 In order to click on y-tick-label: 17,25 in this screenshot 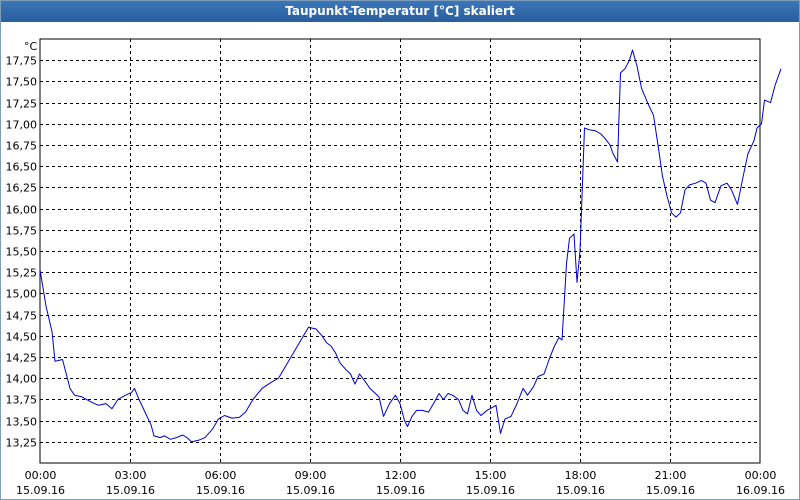, I will do `click(22, 104)`.